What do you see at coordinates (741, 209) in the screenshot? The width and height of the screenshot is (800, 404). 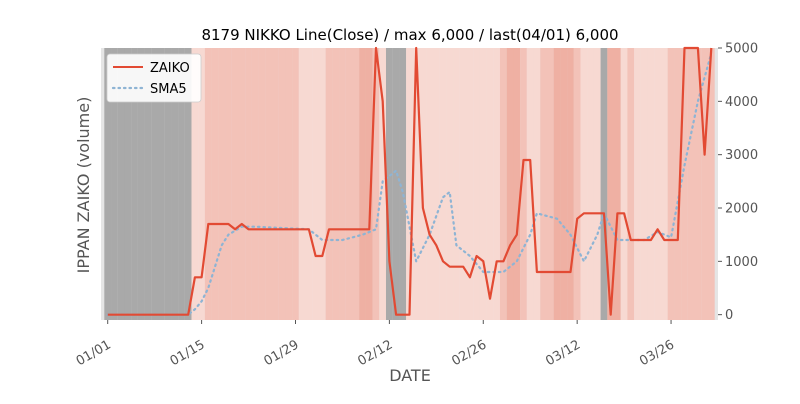 I see `y-tick-label-2000: 2000` at bounding box center [741, 209].